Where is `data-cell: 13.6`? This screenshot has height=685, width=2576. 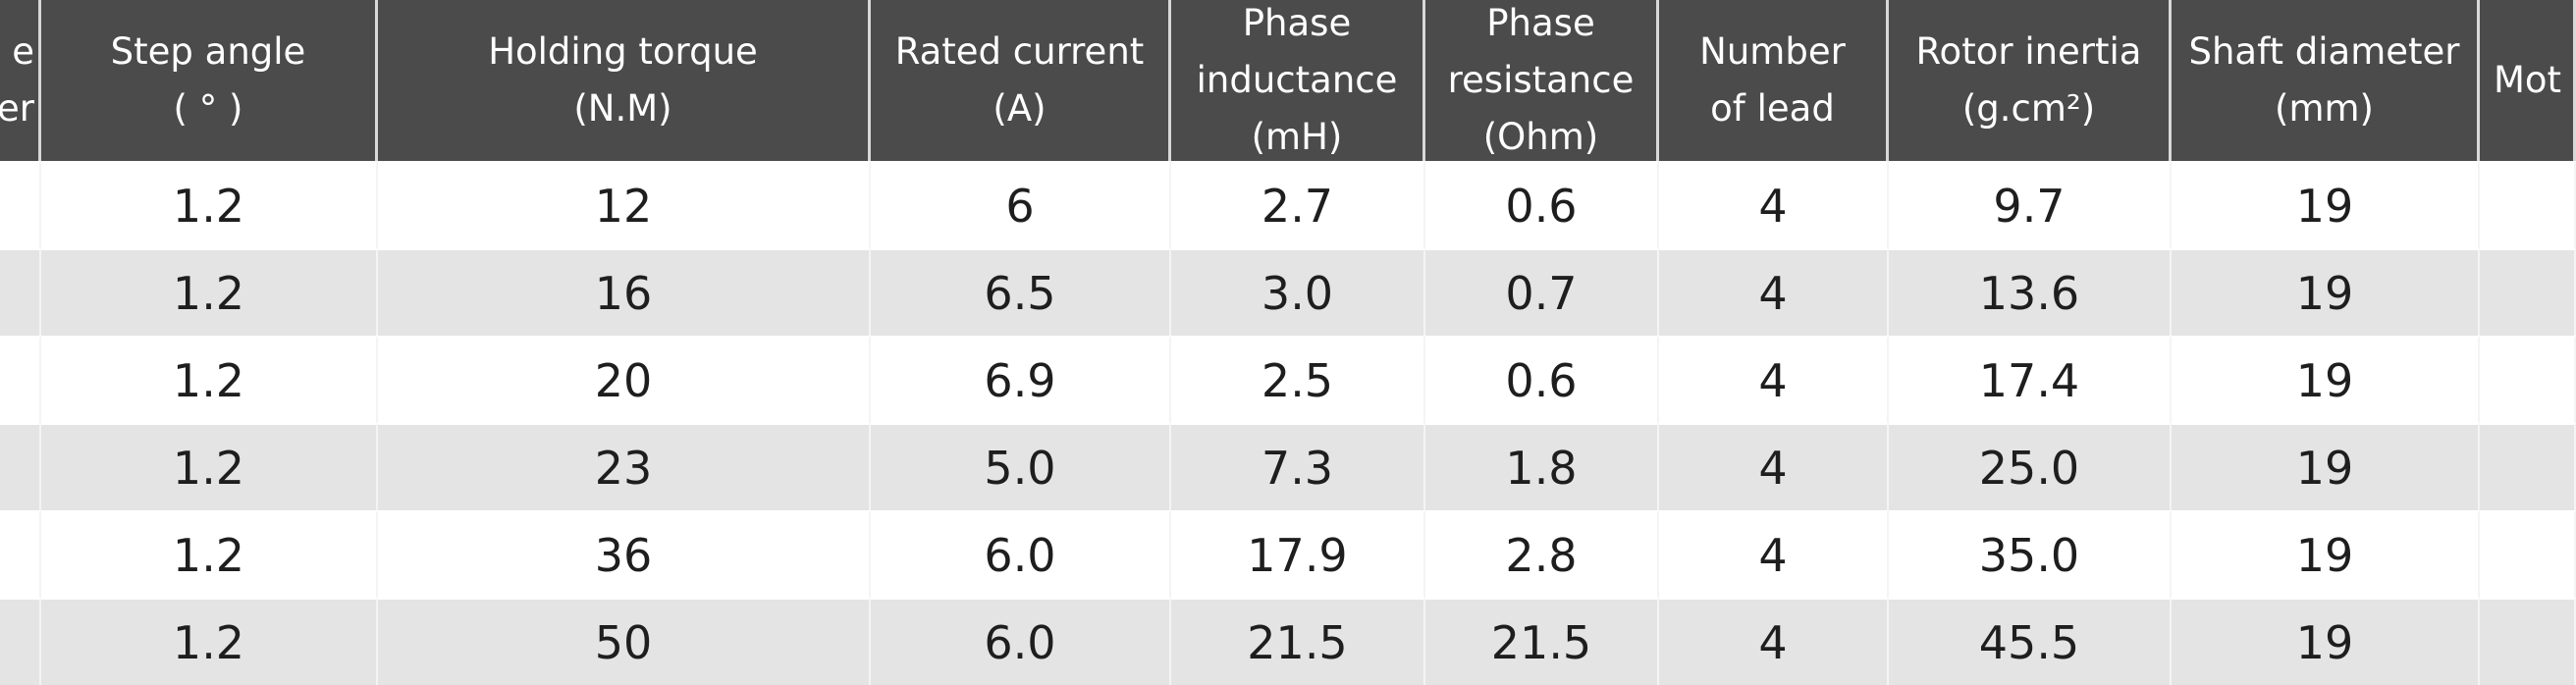 data-cell: 13.6 is located at coordinates (2030, 292).